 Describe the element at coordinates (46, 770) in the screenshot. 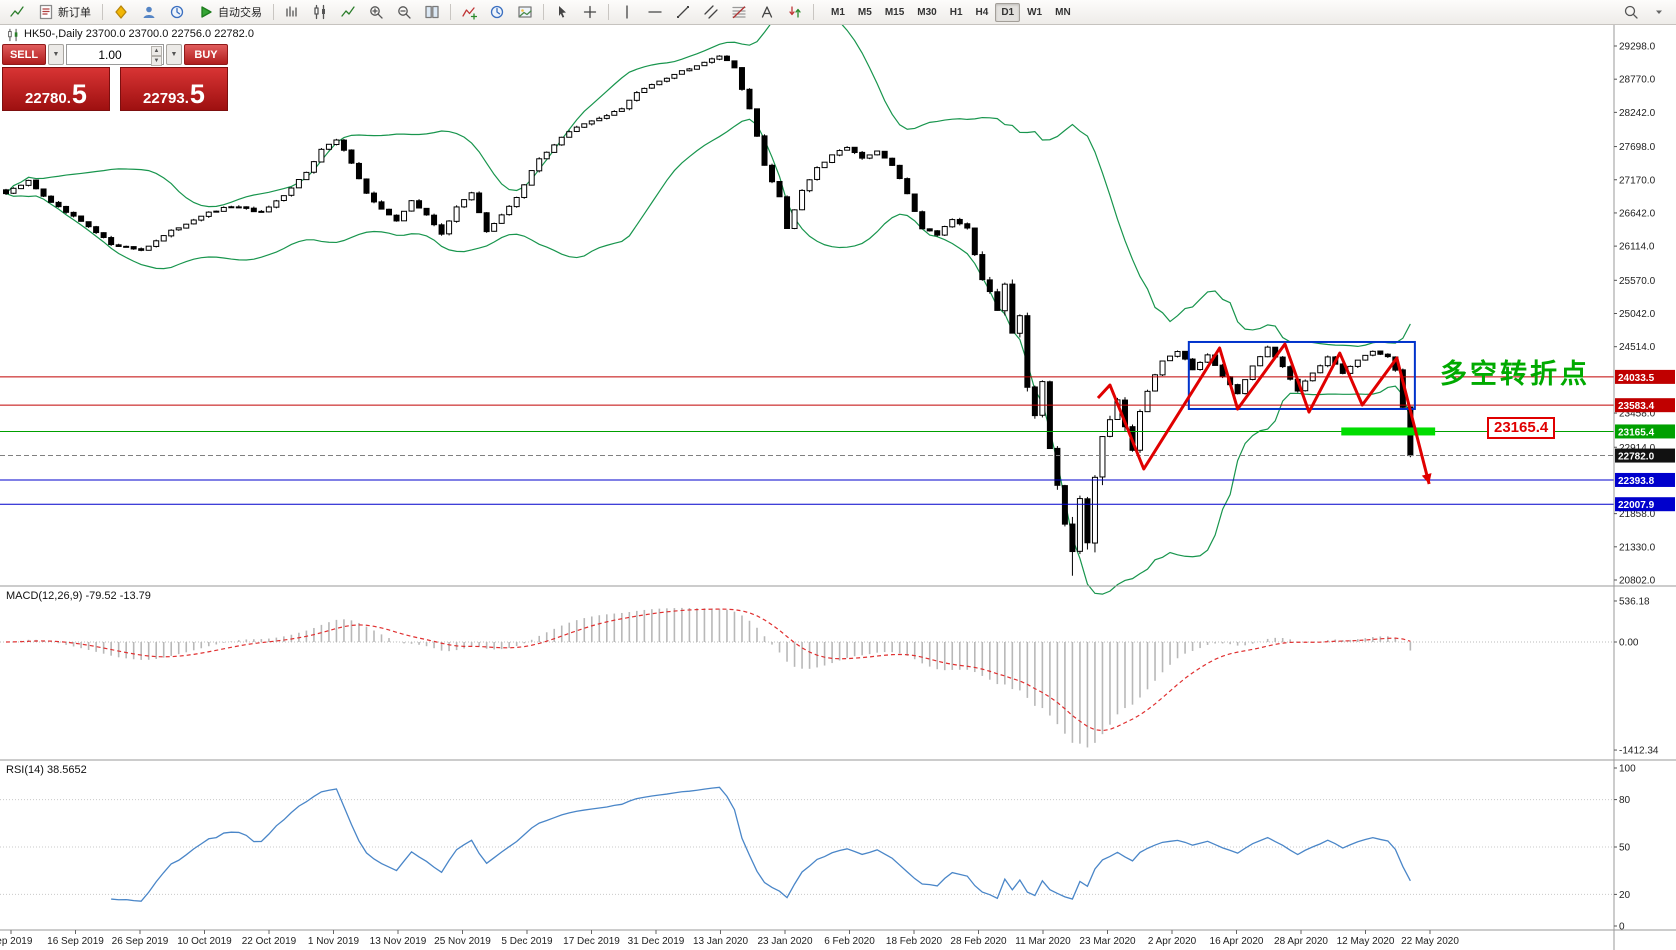

I see `rsi-legend: RSI(14) 38.5652` at that location.